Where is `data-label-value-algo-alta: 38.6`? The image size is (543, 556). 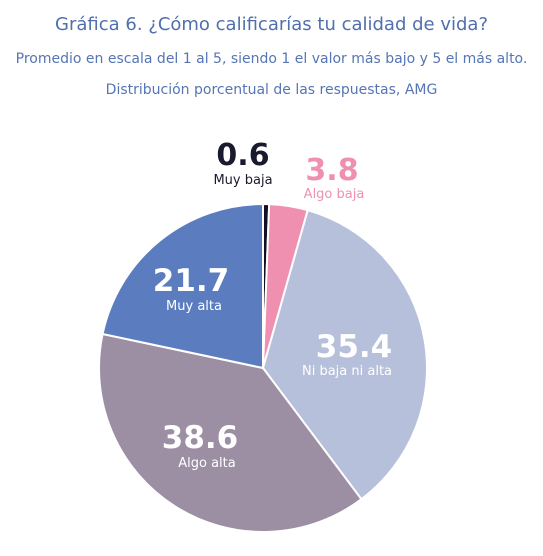 data-label-value-algo-alta: 38.6 is located at coordinates (200, 438).